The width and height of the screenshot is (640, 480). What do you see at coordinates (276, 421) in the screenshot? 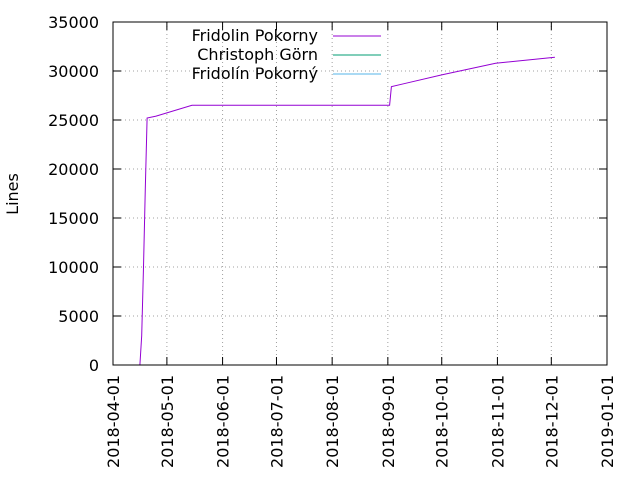
I see `x-tick-label: 2018-07-01` at bounding box center [276, 421].